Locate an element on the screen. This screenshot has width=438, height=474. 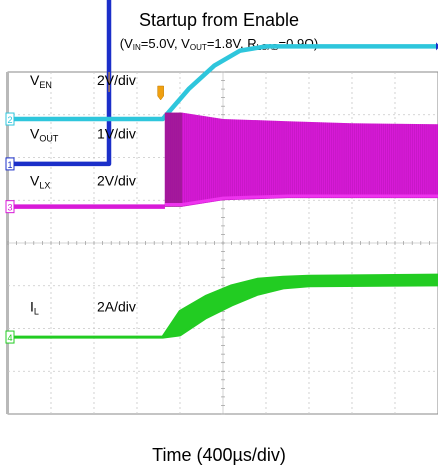
channel-marker-1: 1 is located at coordinates (10, 164).